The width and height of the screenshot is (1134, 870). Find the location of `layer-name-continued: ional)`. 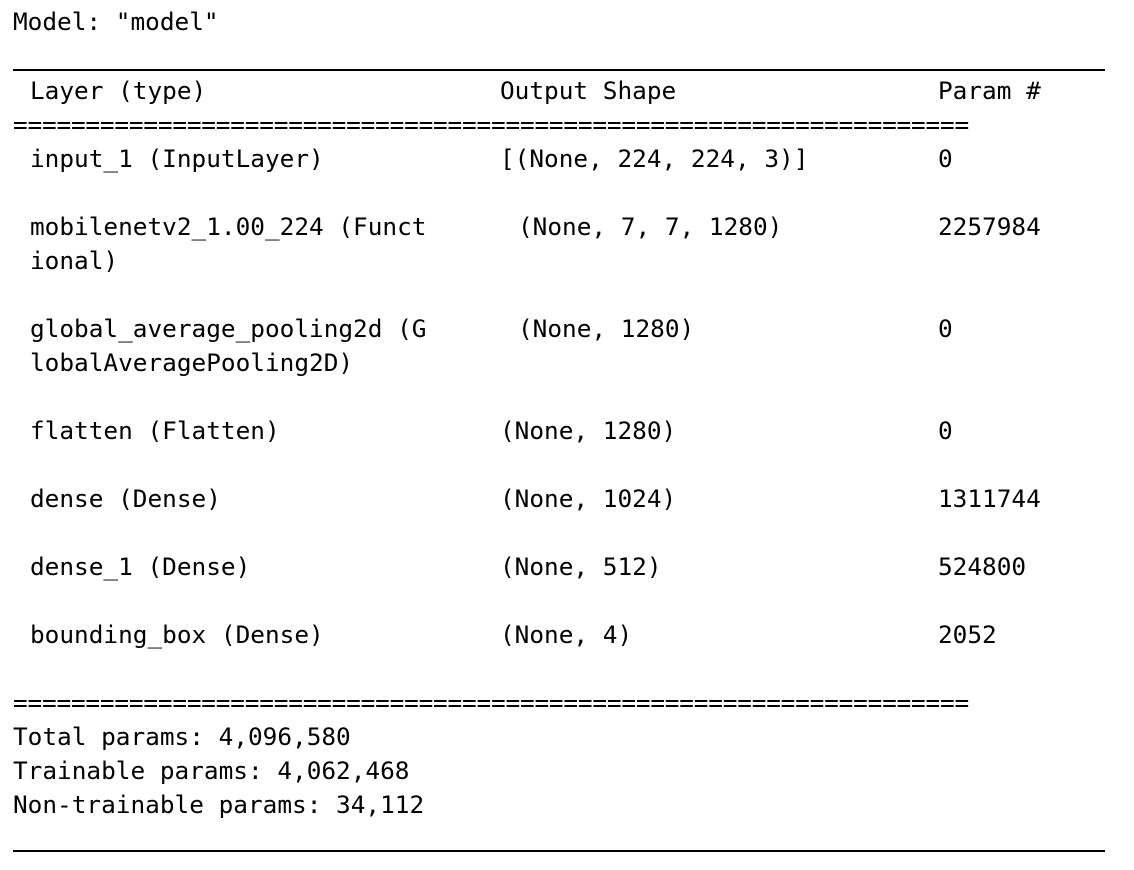

layer-name-continued: ional) is located at coordinates (74, 260).